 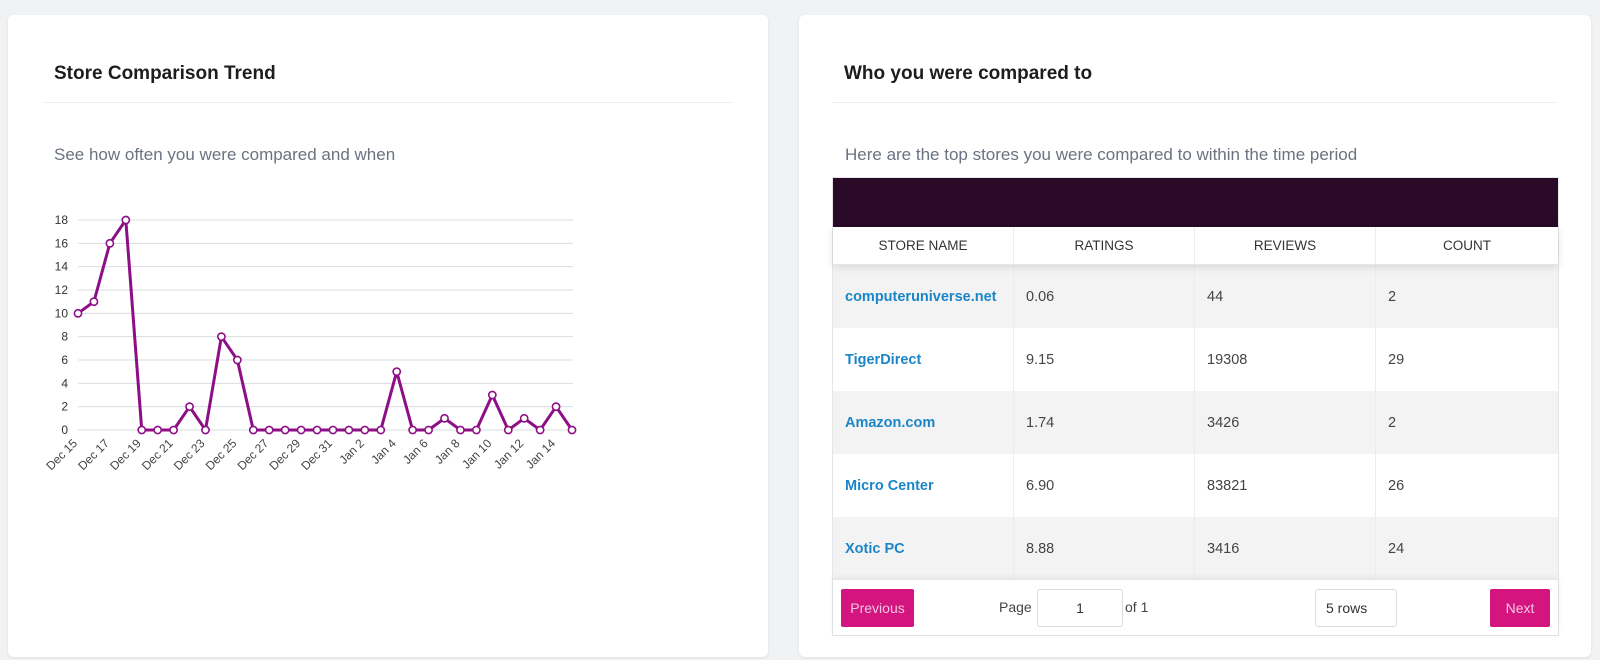 What do you see at coordinates (509, 454) in the screenshot?
I see `x-tick-label: Jan 12` at bounding box center [509, 454].